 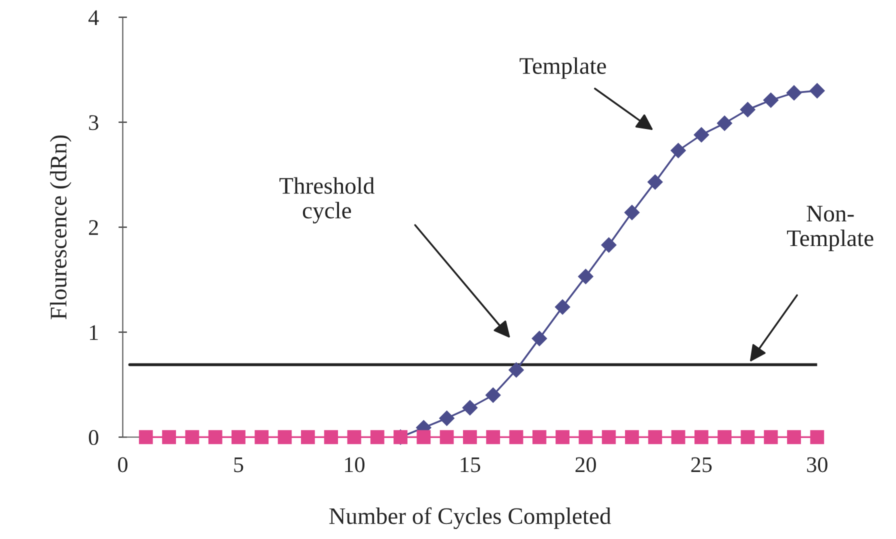 I want to click on x-tick-label: 10, so click(x=354, y=464).